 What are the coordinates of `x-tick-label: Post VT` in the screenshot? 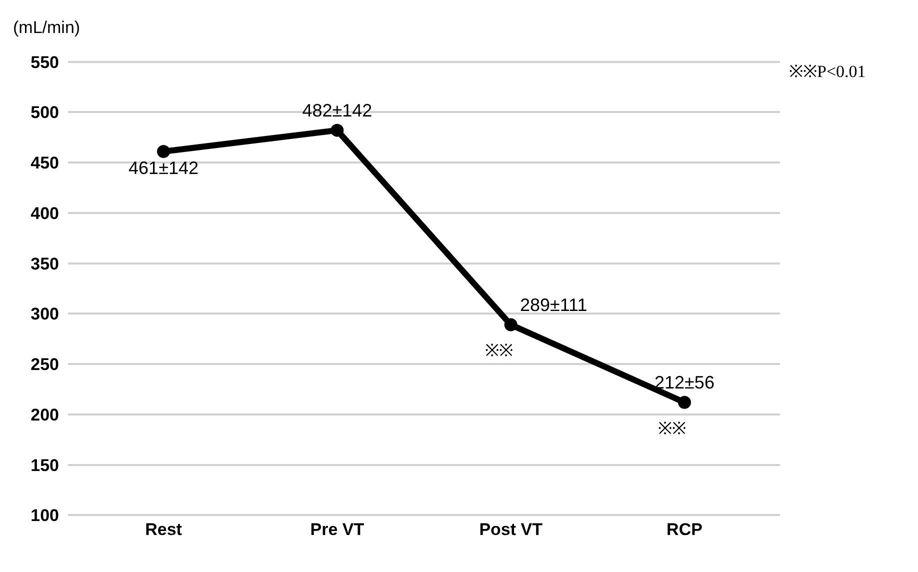 It's located at (511, 529).